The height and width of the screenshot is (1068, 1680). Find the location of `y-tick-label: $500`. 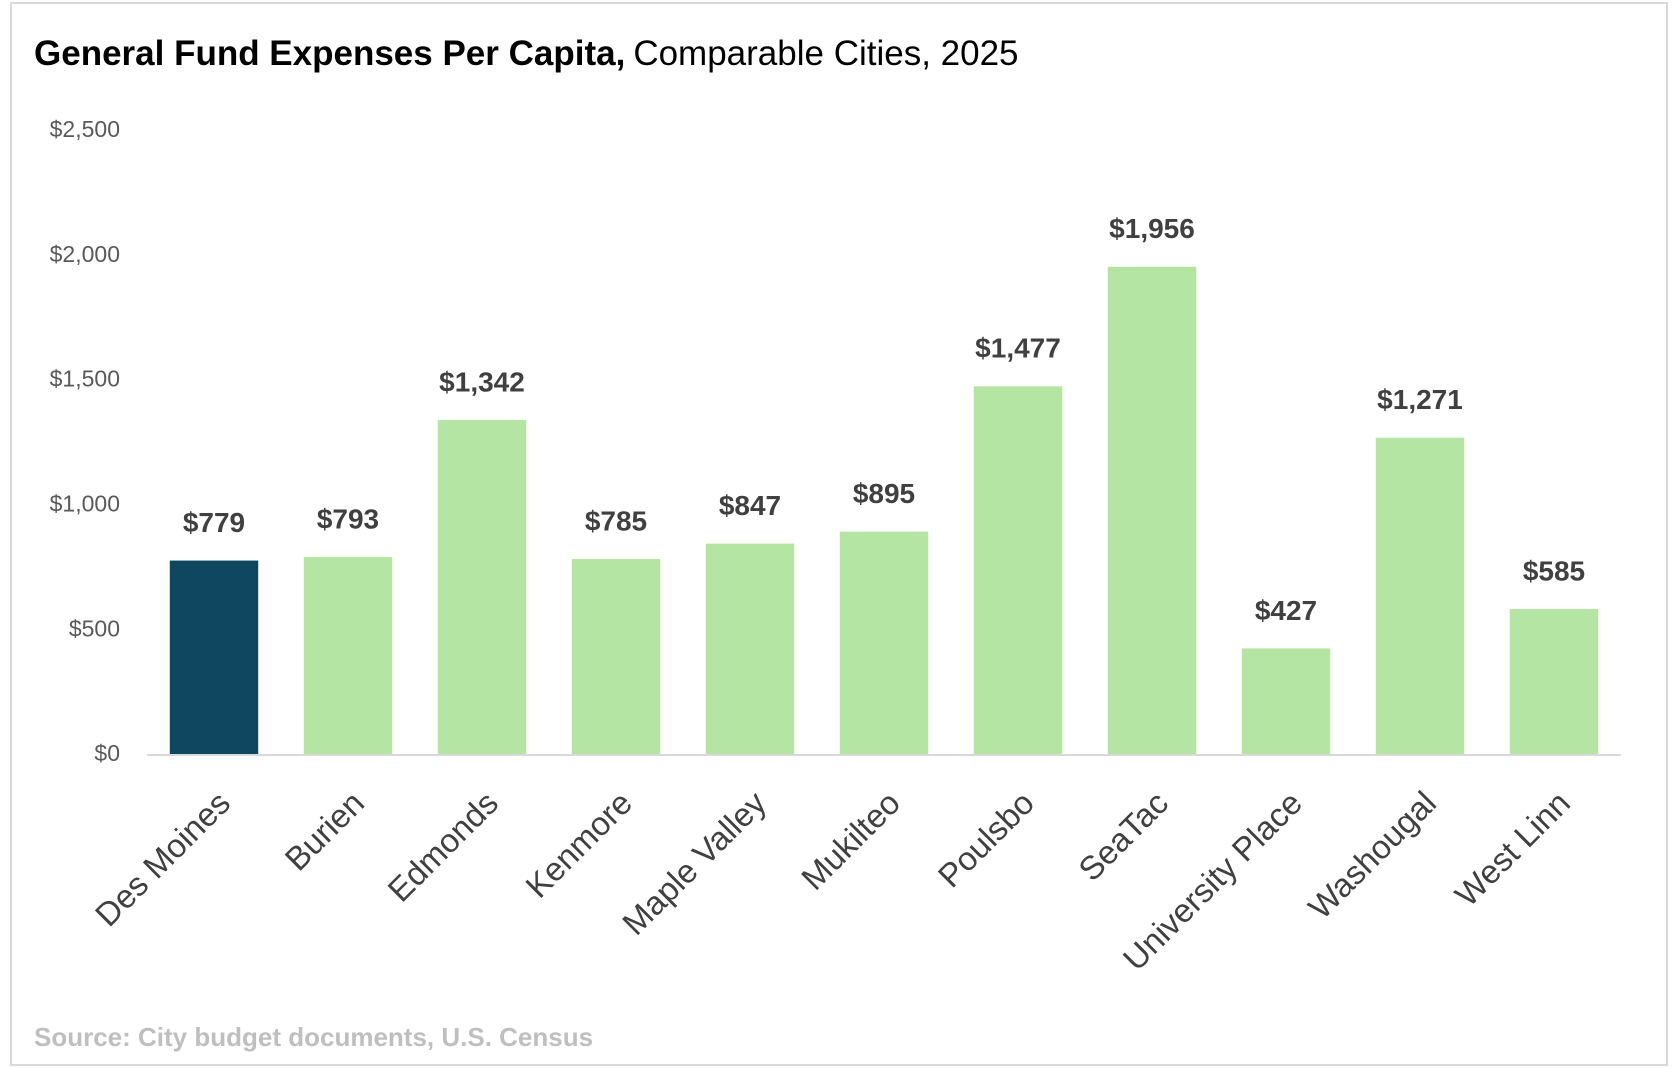

y-tick-label: $500 is located at coordinates (94, 628).